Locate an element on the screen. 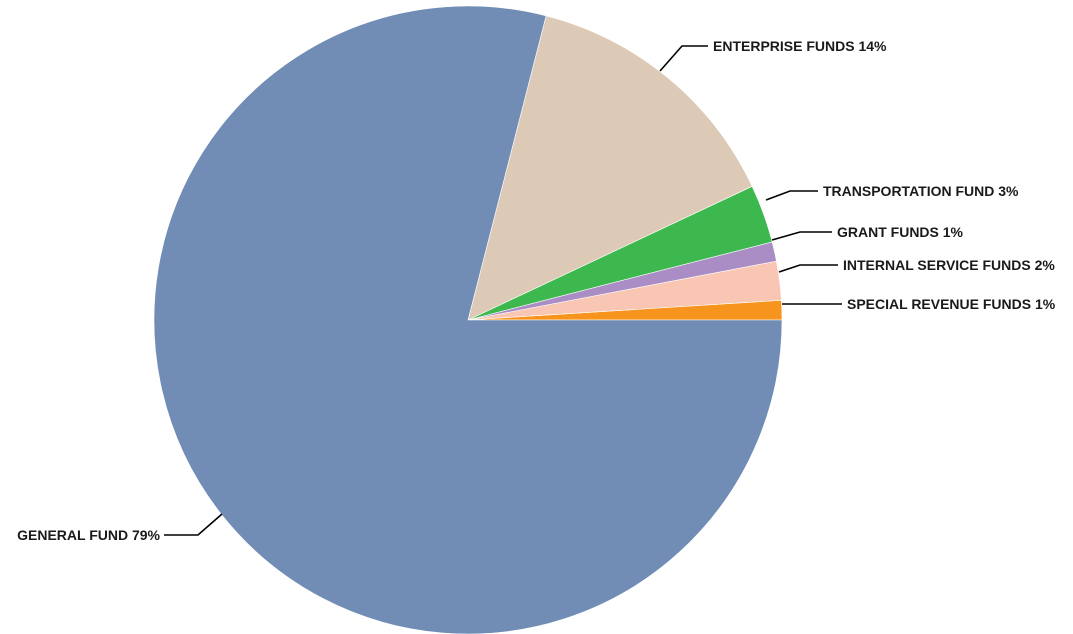 This screenshot has height=634, width=1073. data-label-enterprise-funds: ENTERPRISE FUNDS 14% is located at coordinates (800, 46).